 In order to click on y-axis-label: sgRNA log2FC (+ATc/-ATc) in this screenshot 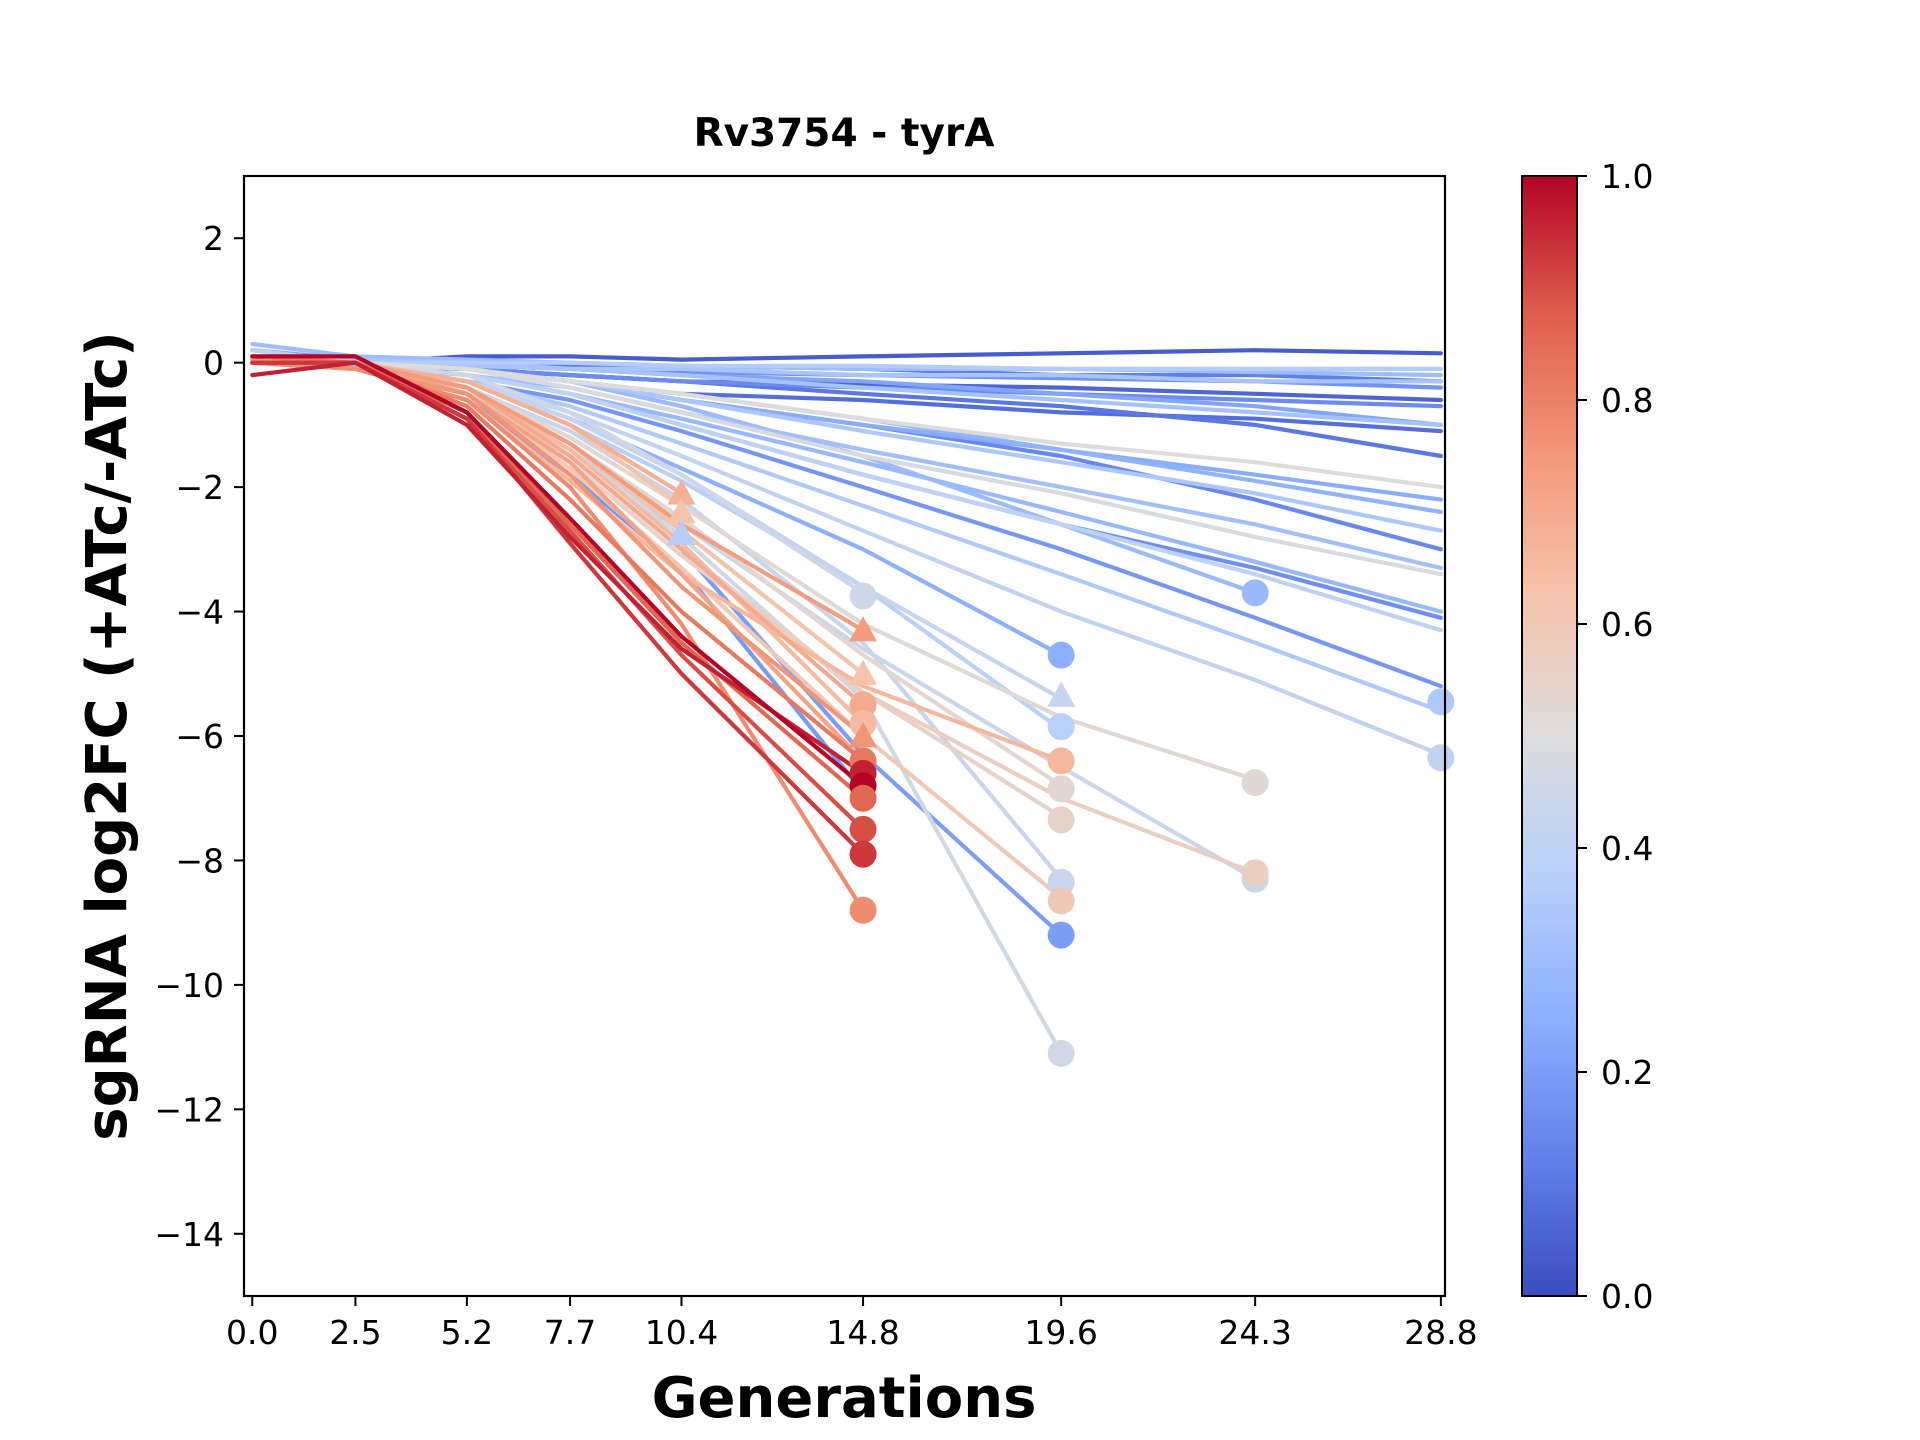, I will do `click(107, 736)`.